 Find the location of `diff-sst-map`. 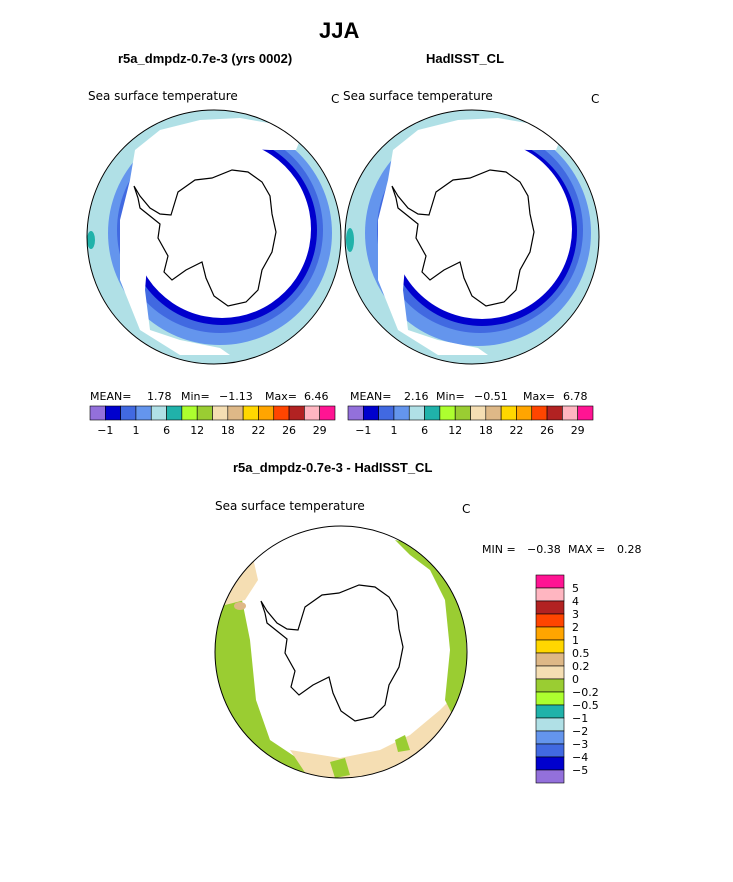

diff-sst-map is located at coordinates (341, 652).